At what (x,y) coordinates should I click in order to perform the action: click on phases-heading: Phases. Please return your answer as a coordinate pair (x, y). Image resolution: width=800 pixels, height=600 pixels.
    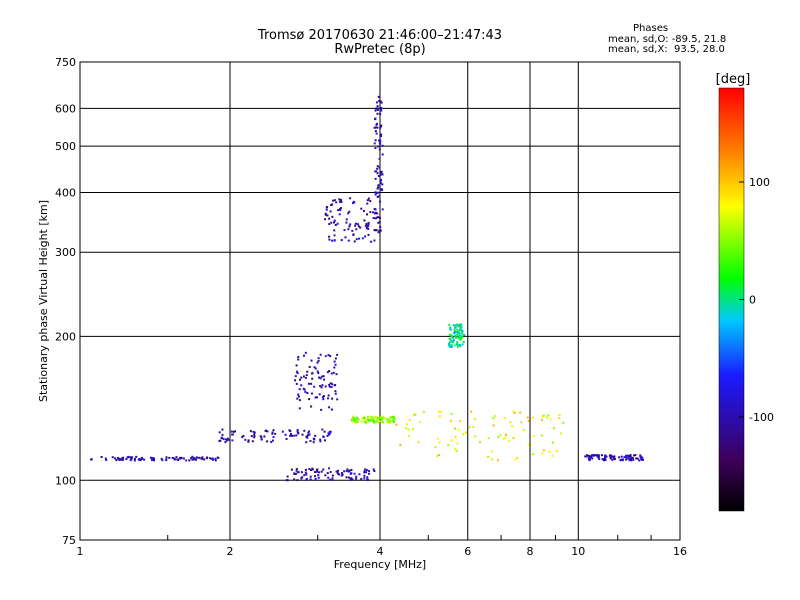
    Looking at the image, I should click on (651, 28).